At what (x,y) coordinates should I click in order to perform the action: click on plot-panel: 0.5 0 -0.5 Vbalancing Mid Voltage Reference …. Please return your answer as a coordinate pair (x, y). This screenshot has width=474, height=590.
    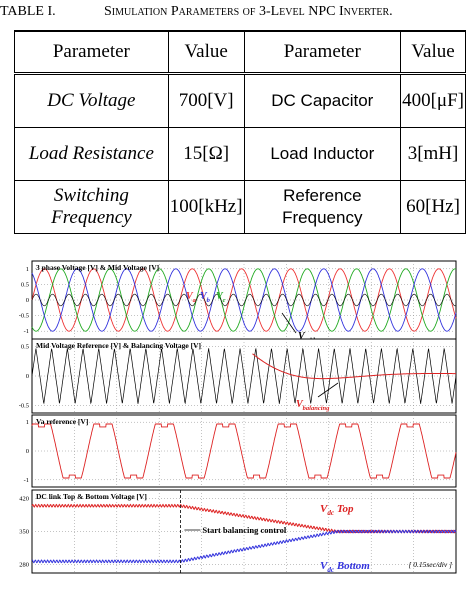
    Looking at the image, I should click on (238, 376).